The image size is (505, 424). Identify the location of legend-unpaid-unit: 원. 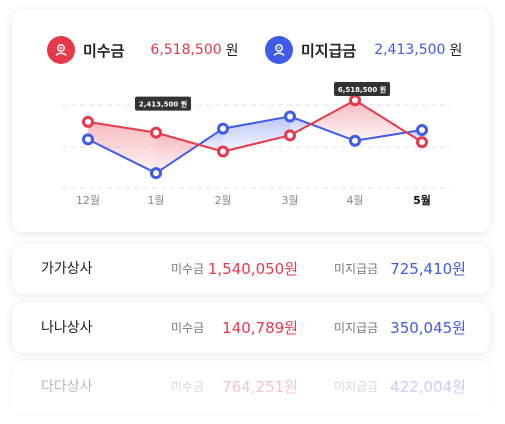
(456, 51).